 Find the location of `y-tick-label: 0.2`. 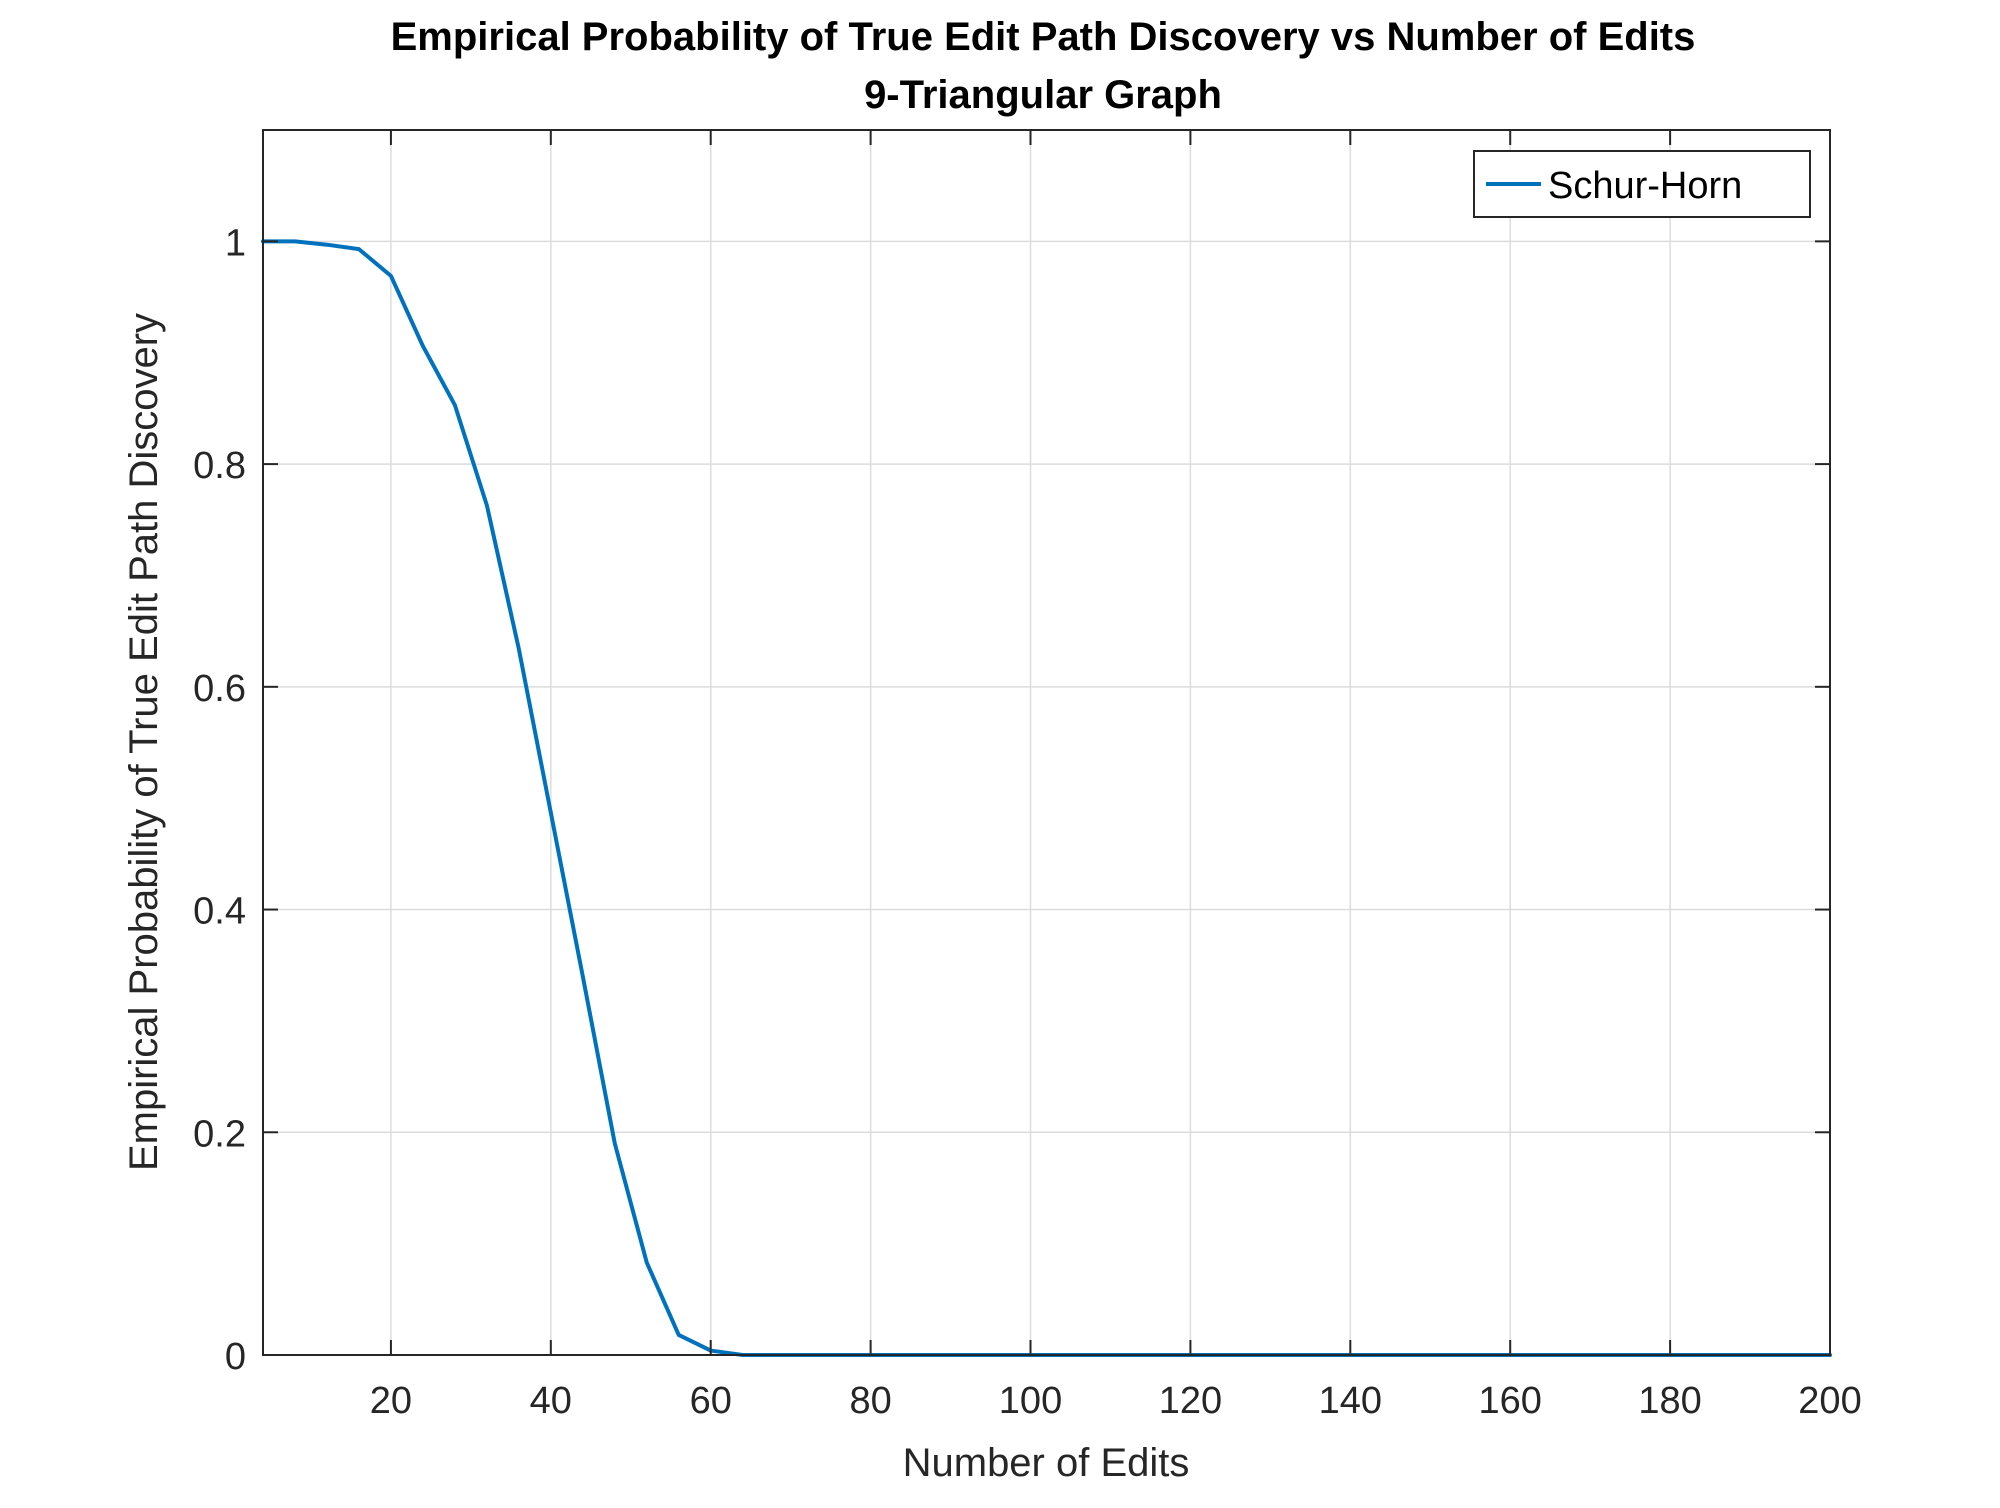

y-tick-label: 0.2 is located at coordinates (219, 1134).